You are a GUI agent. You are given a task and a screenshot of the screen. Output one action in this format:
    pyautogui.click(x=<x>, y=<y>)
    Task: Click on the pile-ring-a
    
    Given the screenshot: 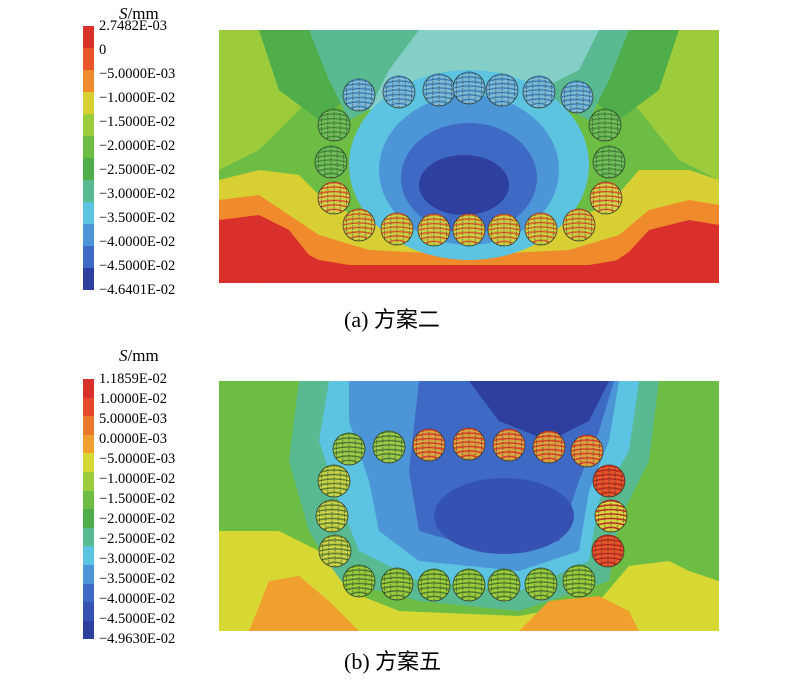 What is the action you would take?
    pyautogui.click(x=470, y=159)
    